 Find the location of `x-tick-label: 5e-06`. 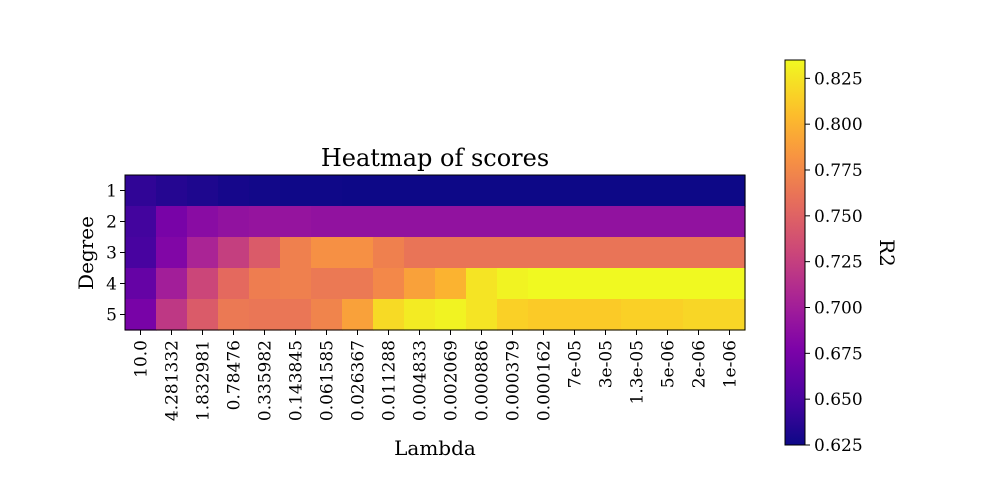

x-tick-label: 5e-06 is located at coordinates (669, 364).